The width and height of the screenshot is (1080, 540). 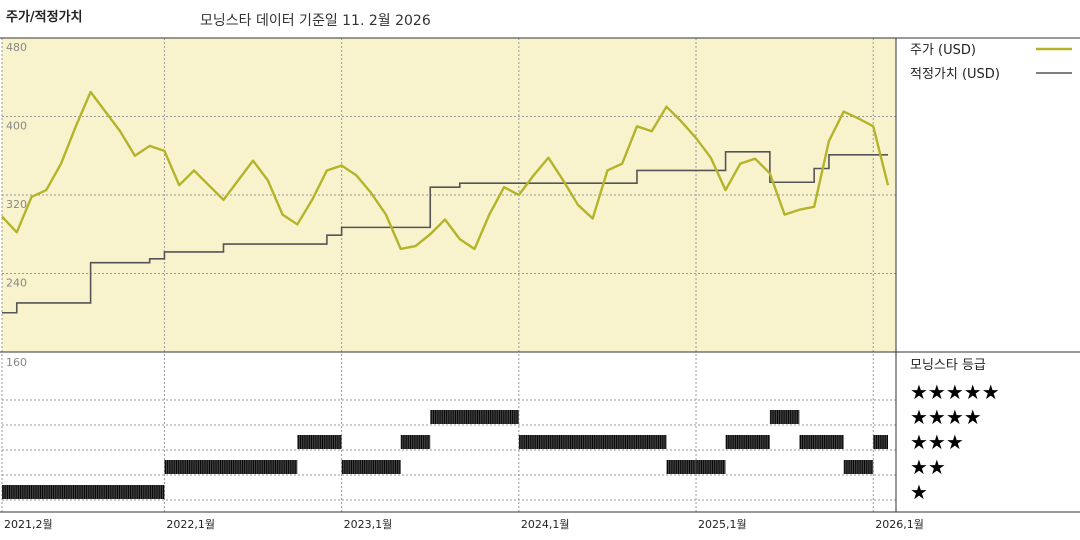 I want to click on rating-level-label: ★, so click(x=919, y=492).